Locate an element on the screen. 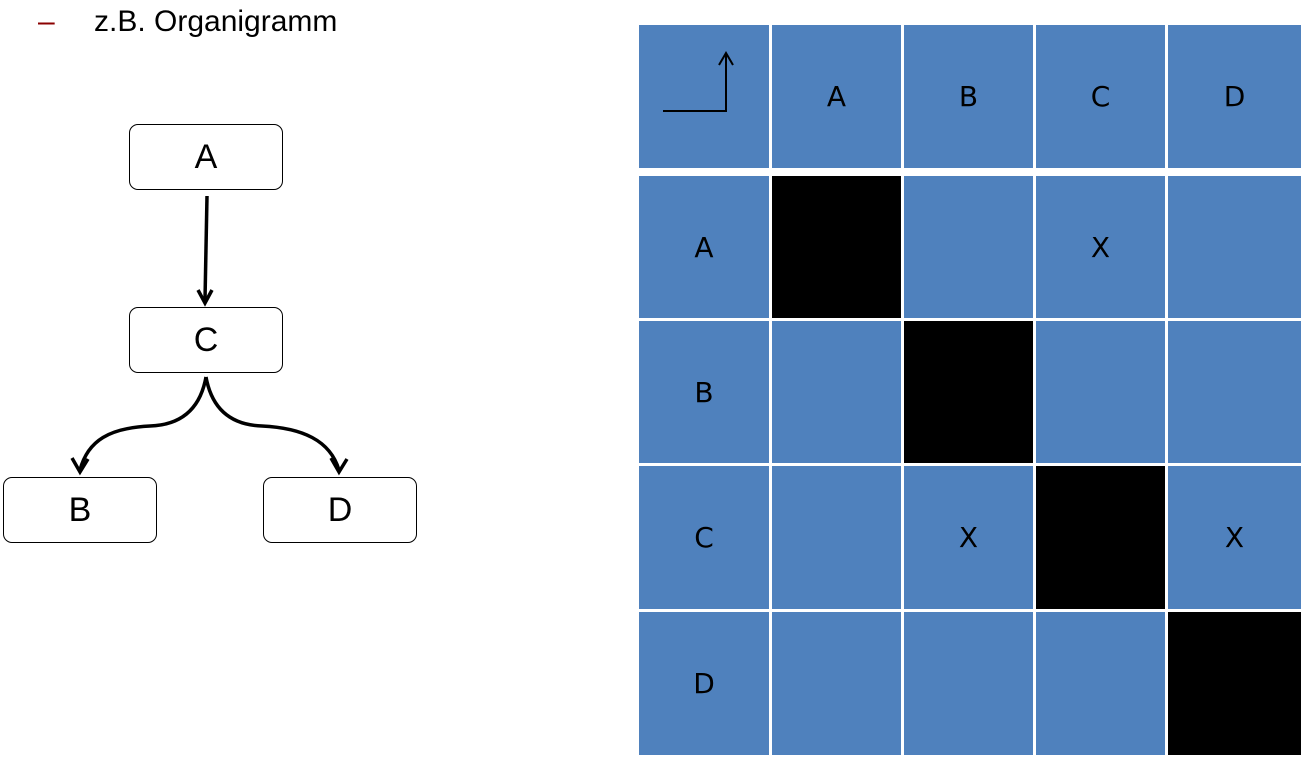  matrix-cell-a-d is located at coordinates (1234, 247).